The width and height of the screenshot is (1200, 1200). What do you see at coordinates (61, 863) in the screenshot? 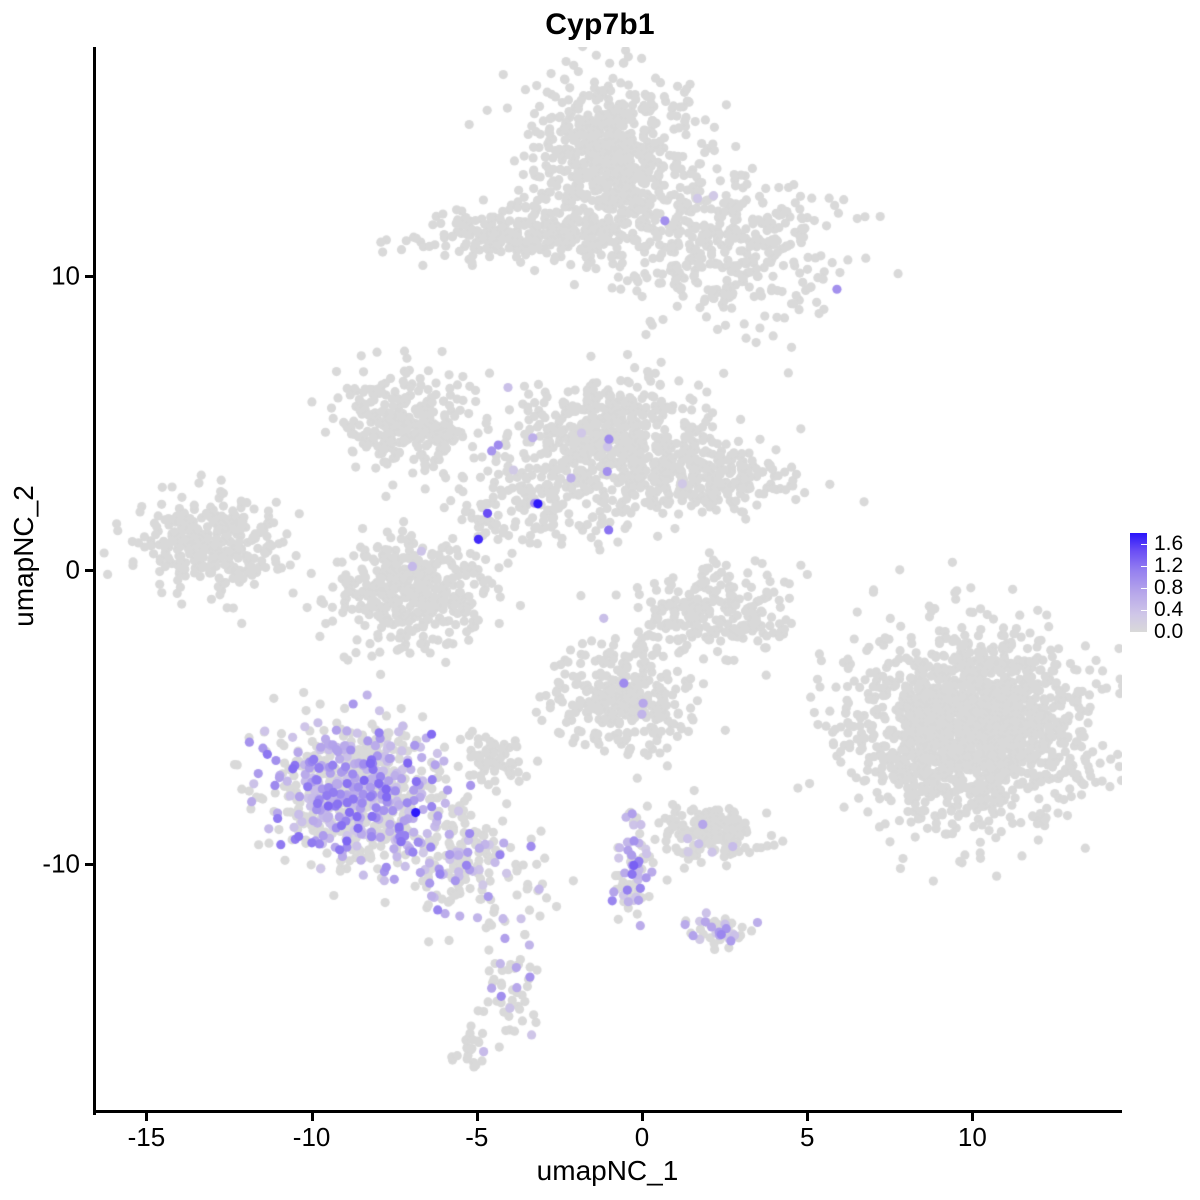
I see `y-tick-label: -10` at bounding box center [61, 863].